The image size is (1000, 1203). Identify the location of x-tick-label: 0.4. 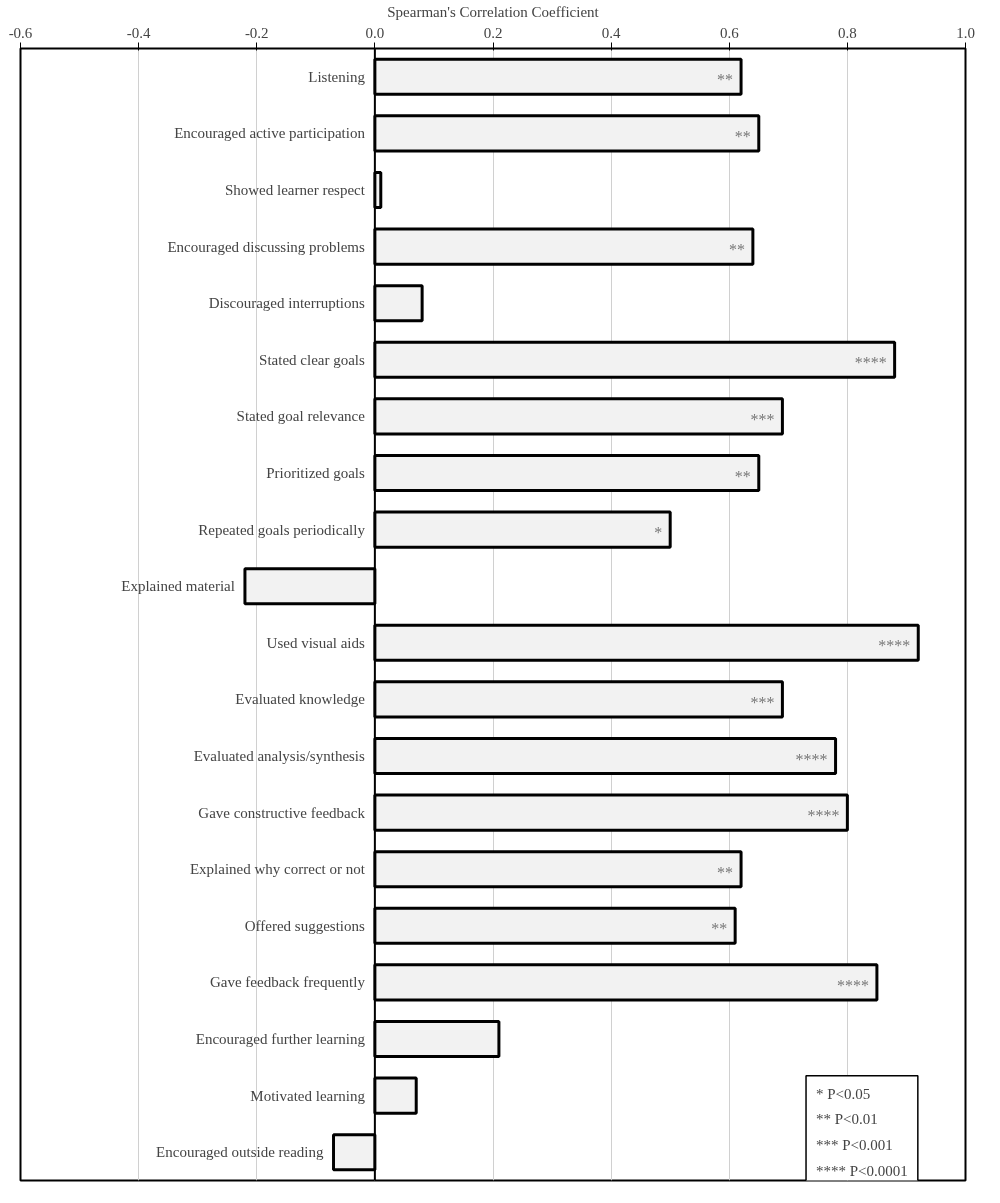
(611, 32).